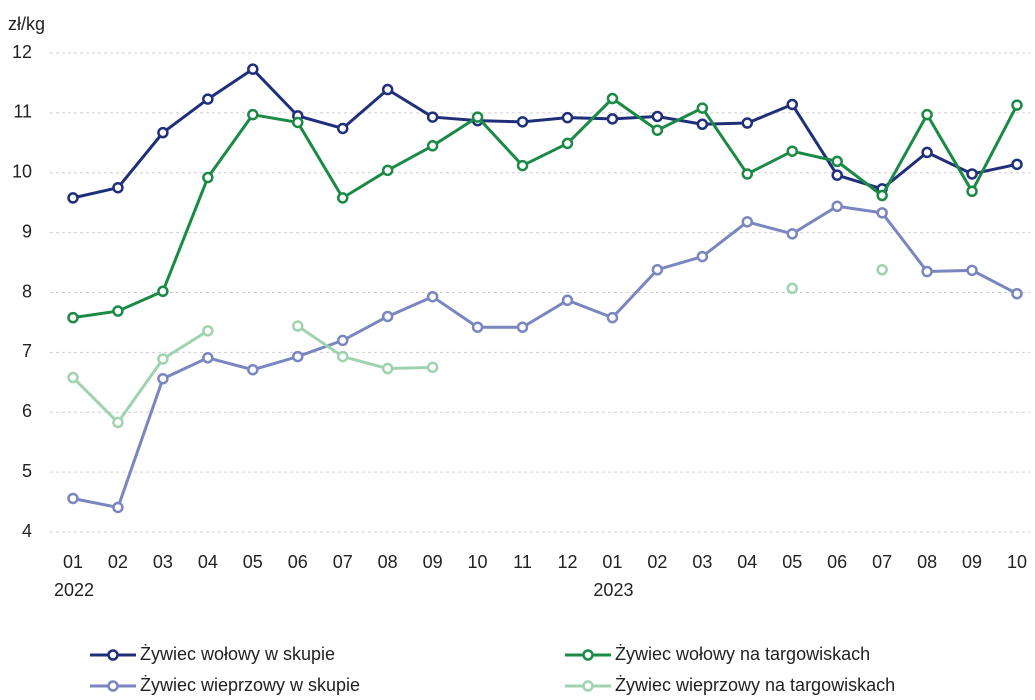  I want to click on legend-label: Żywiec wieprzowy w skupie, so click(250, 685).